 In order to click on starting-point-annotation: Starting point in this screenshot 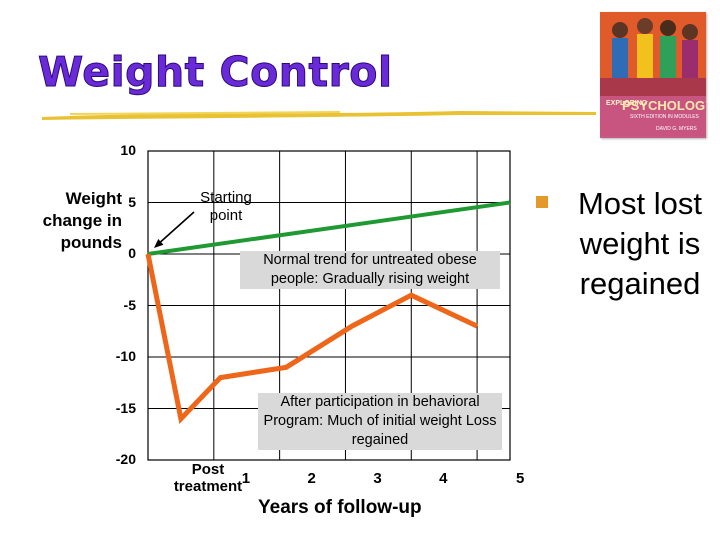, I will do `click(226, 206)`.